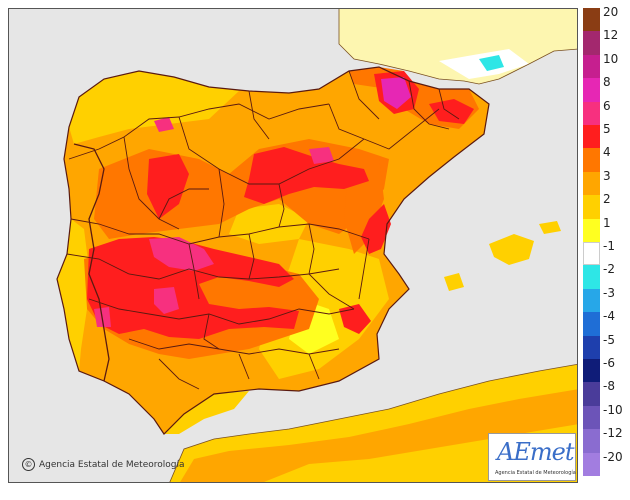 The image size is (630, 500). Describe the element at coordinates (609, 386) in the screenshot. I see `legend-label: -8` at that location.